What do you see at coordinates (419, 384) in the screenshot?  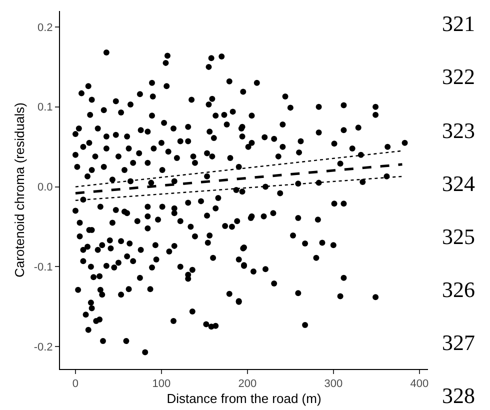 I see `x-tick-label: 400` at bounding box center [419, 384].